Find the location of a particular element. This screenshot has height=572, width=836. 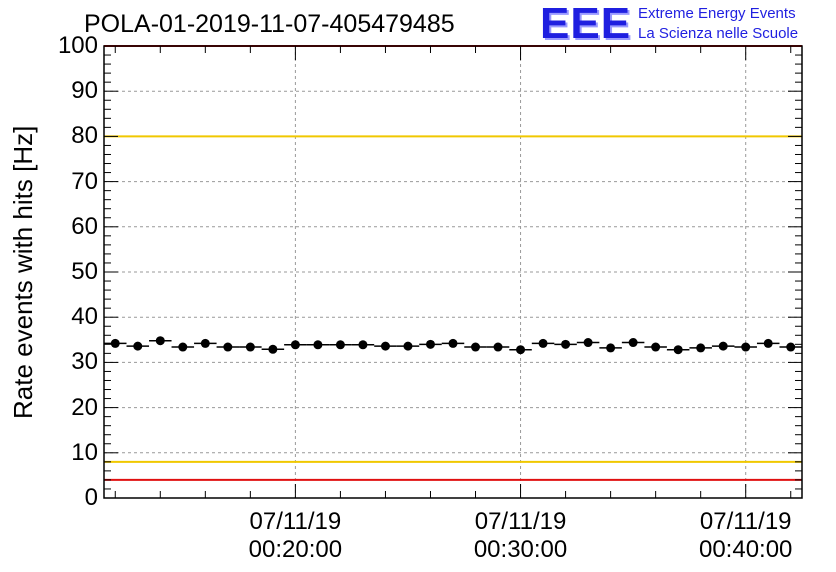

y-tick-label: 10 is located at coordinates (84, 452).